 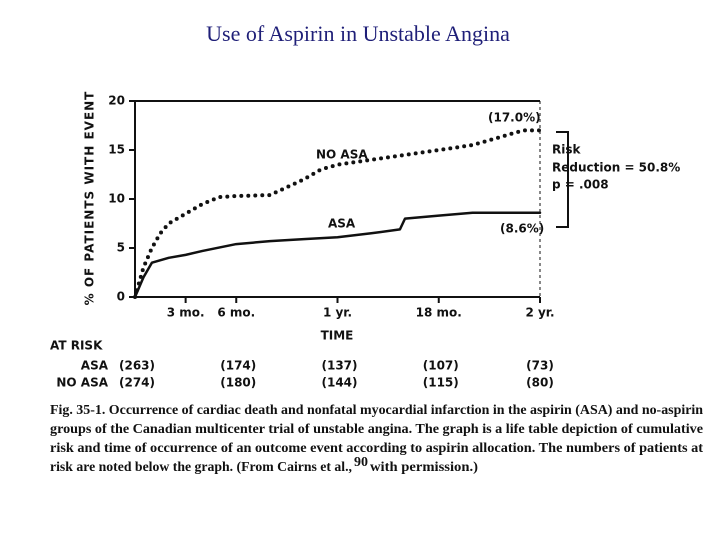 What do you see at coordinates (95, 366) in the screenshot?
I see `at-risk-name: ASA` at bounding box center [95, 366].